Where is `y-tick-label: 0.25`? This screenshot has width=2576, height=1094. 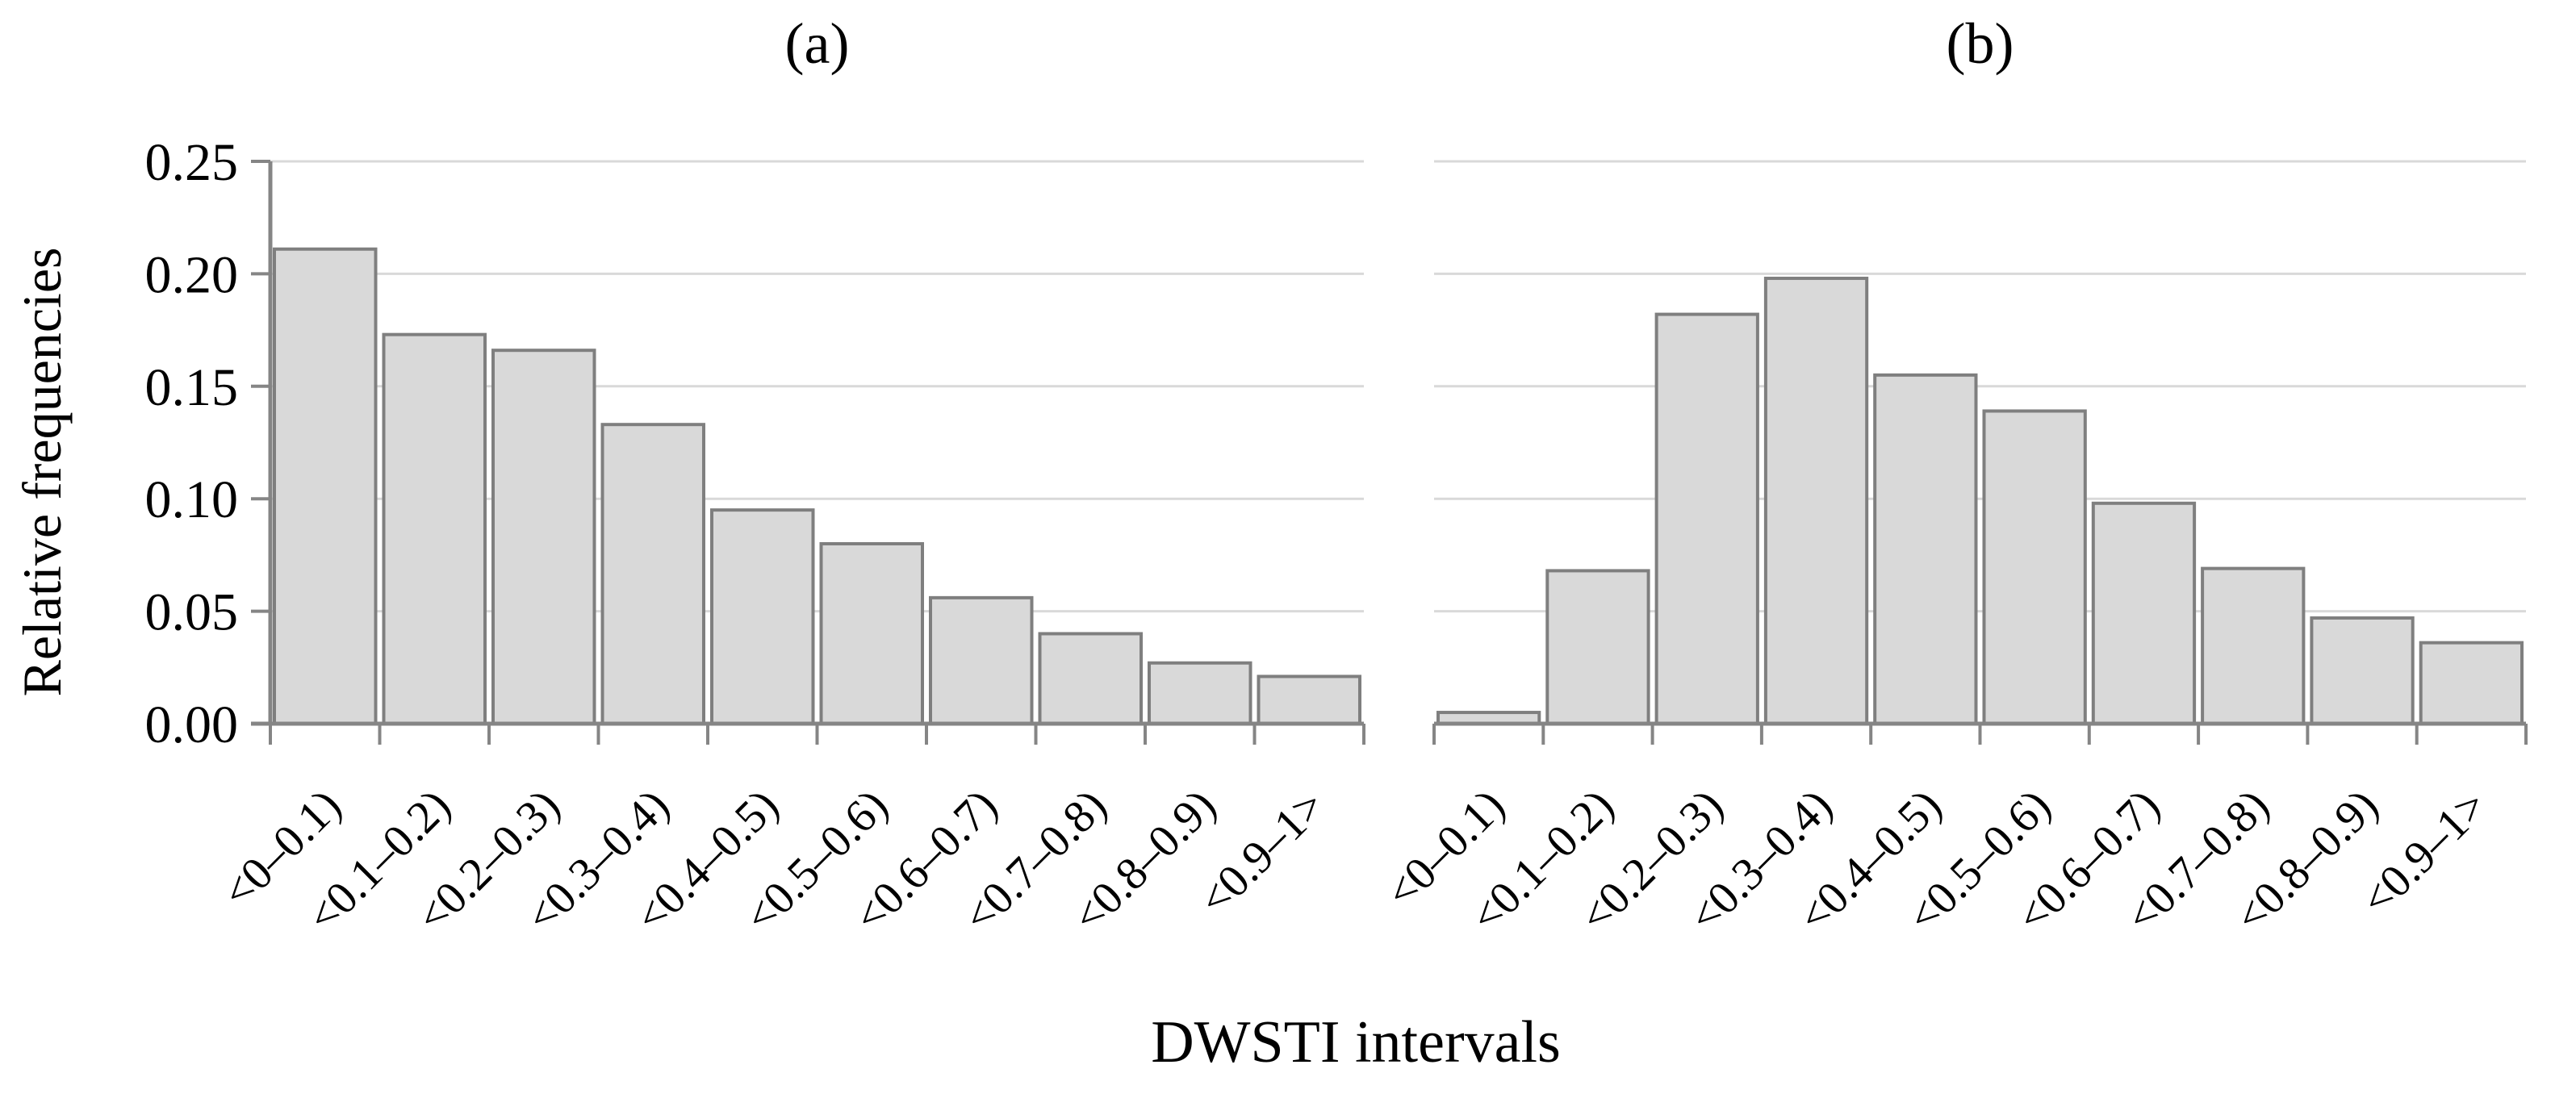 y-tick-label: 0.25 is located at coordinates (192, 162).